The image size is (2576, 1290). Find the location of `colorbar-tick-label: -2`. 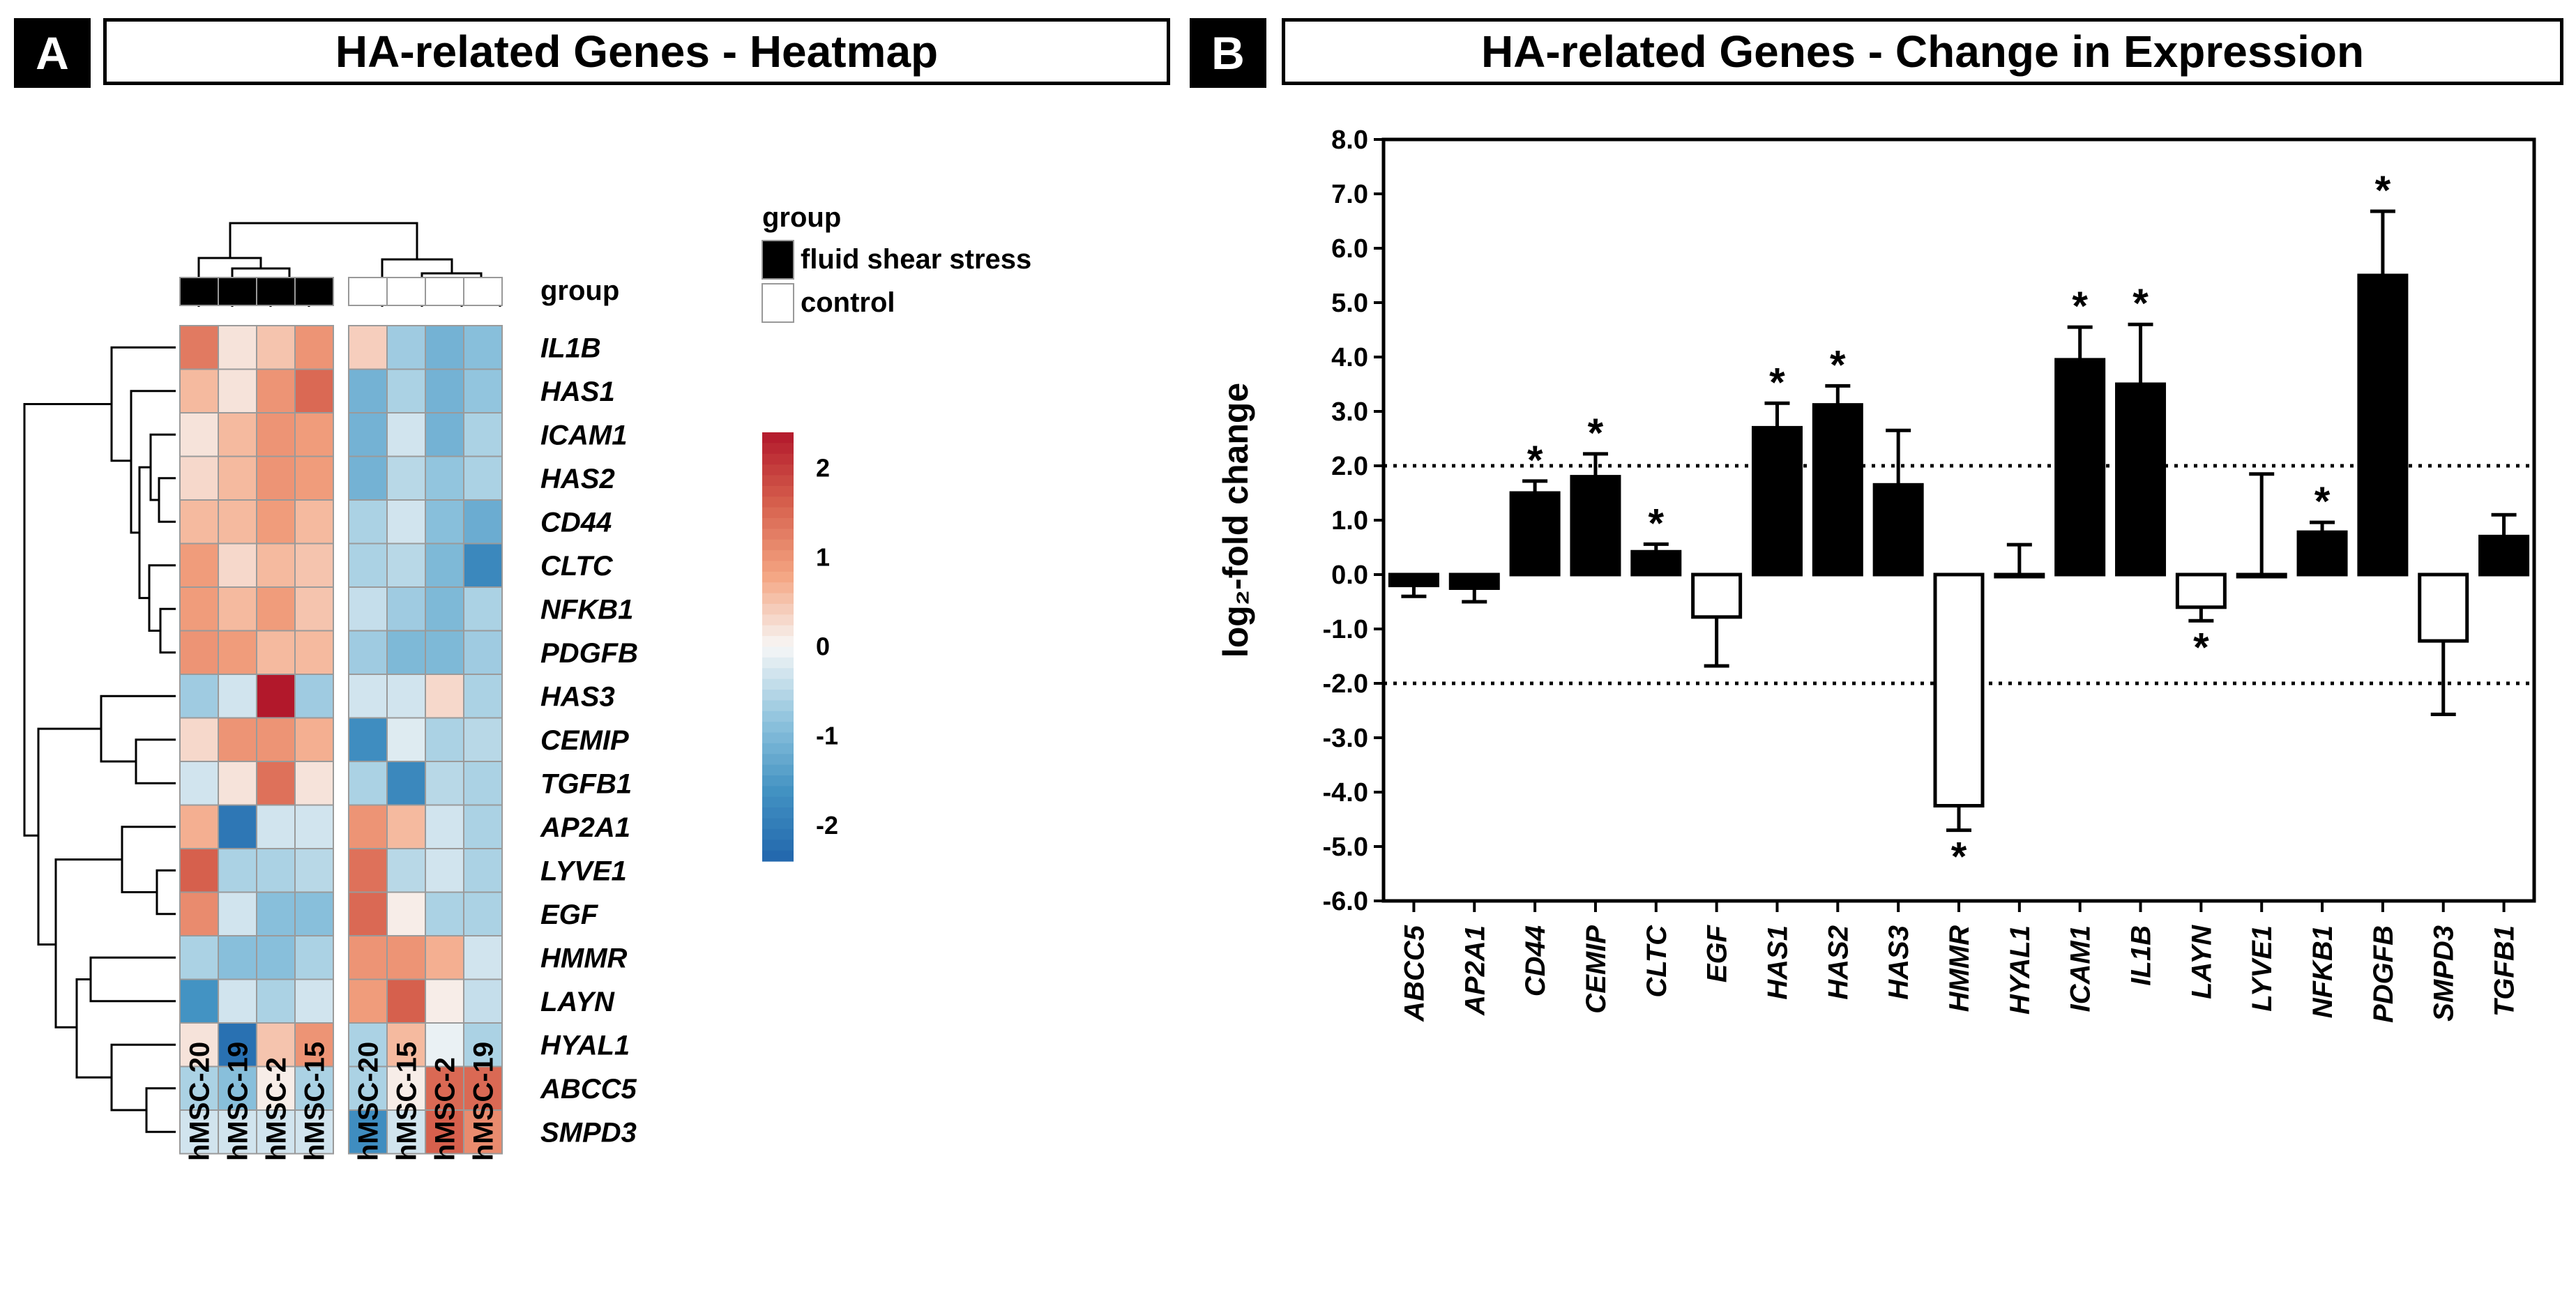

colorbar-tick-label: -2 is located at coordinates (827, 826).